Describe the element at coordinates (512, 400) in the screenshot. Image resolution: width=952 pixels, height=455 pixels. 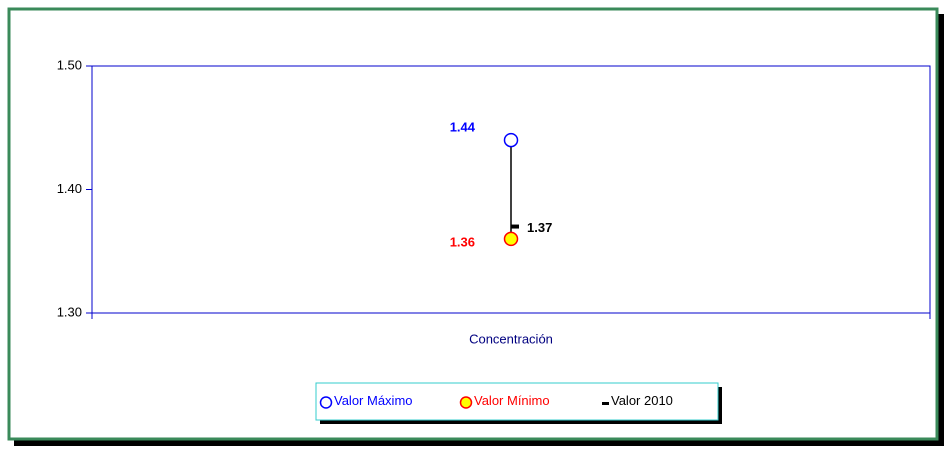
I see `legend-label: Valor Mínimo` at that location.